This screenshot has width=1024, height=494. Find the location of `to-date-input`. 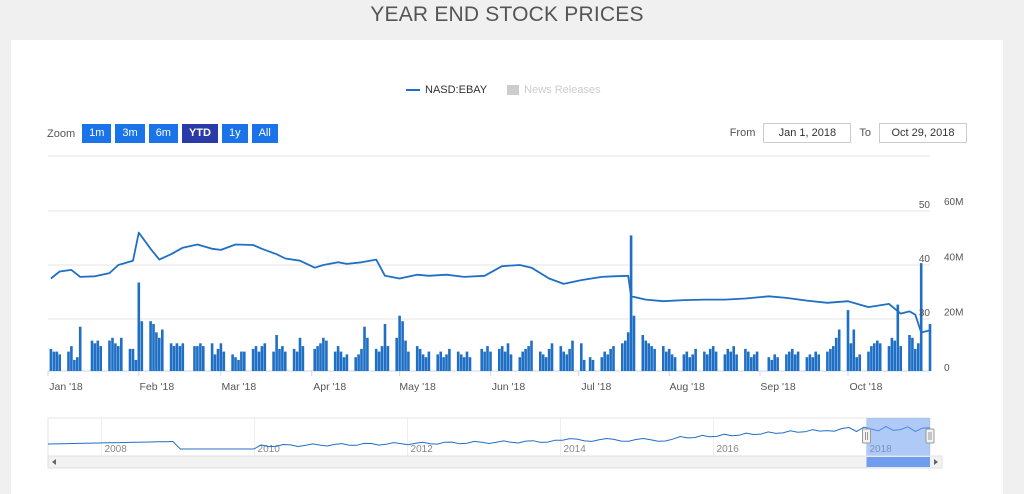

to-date-input is located at coordinates (923, 133).